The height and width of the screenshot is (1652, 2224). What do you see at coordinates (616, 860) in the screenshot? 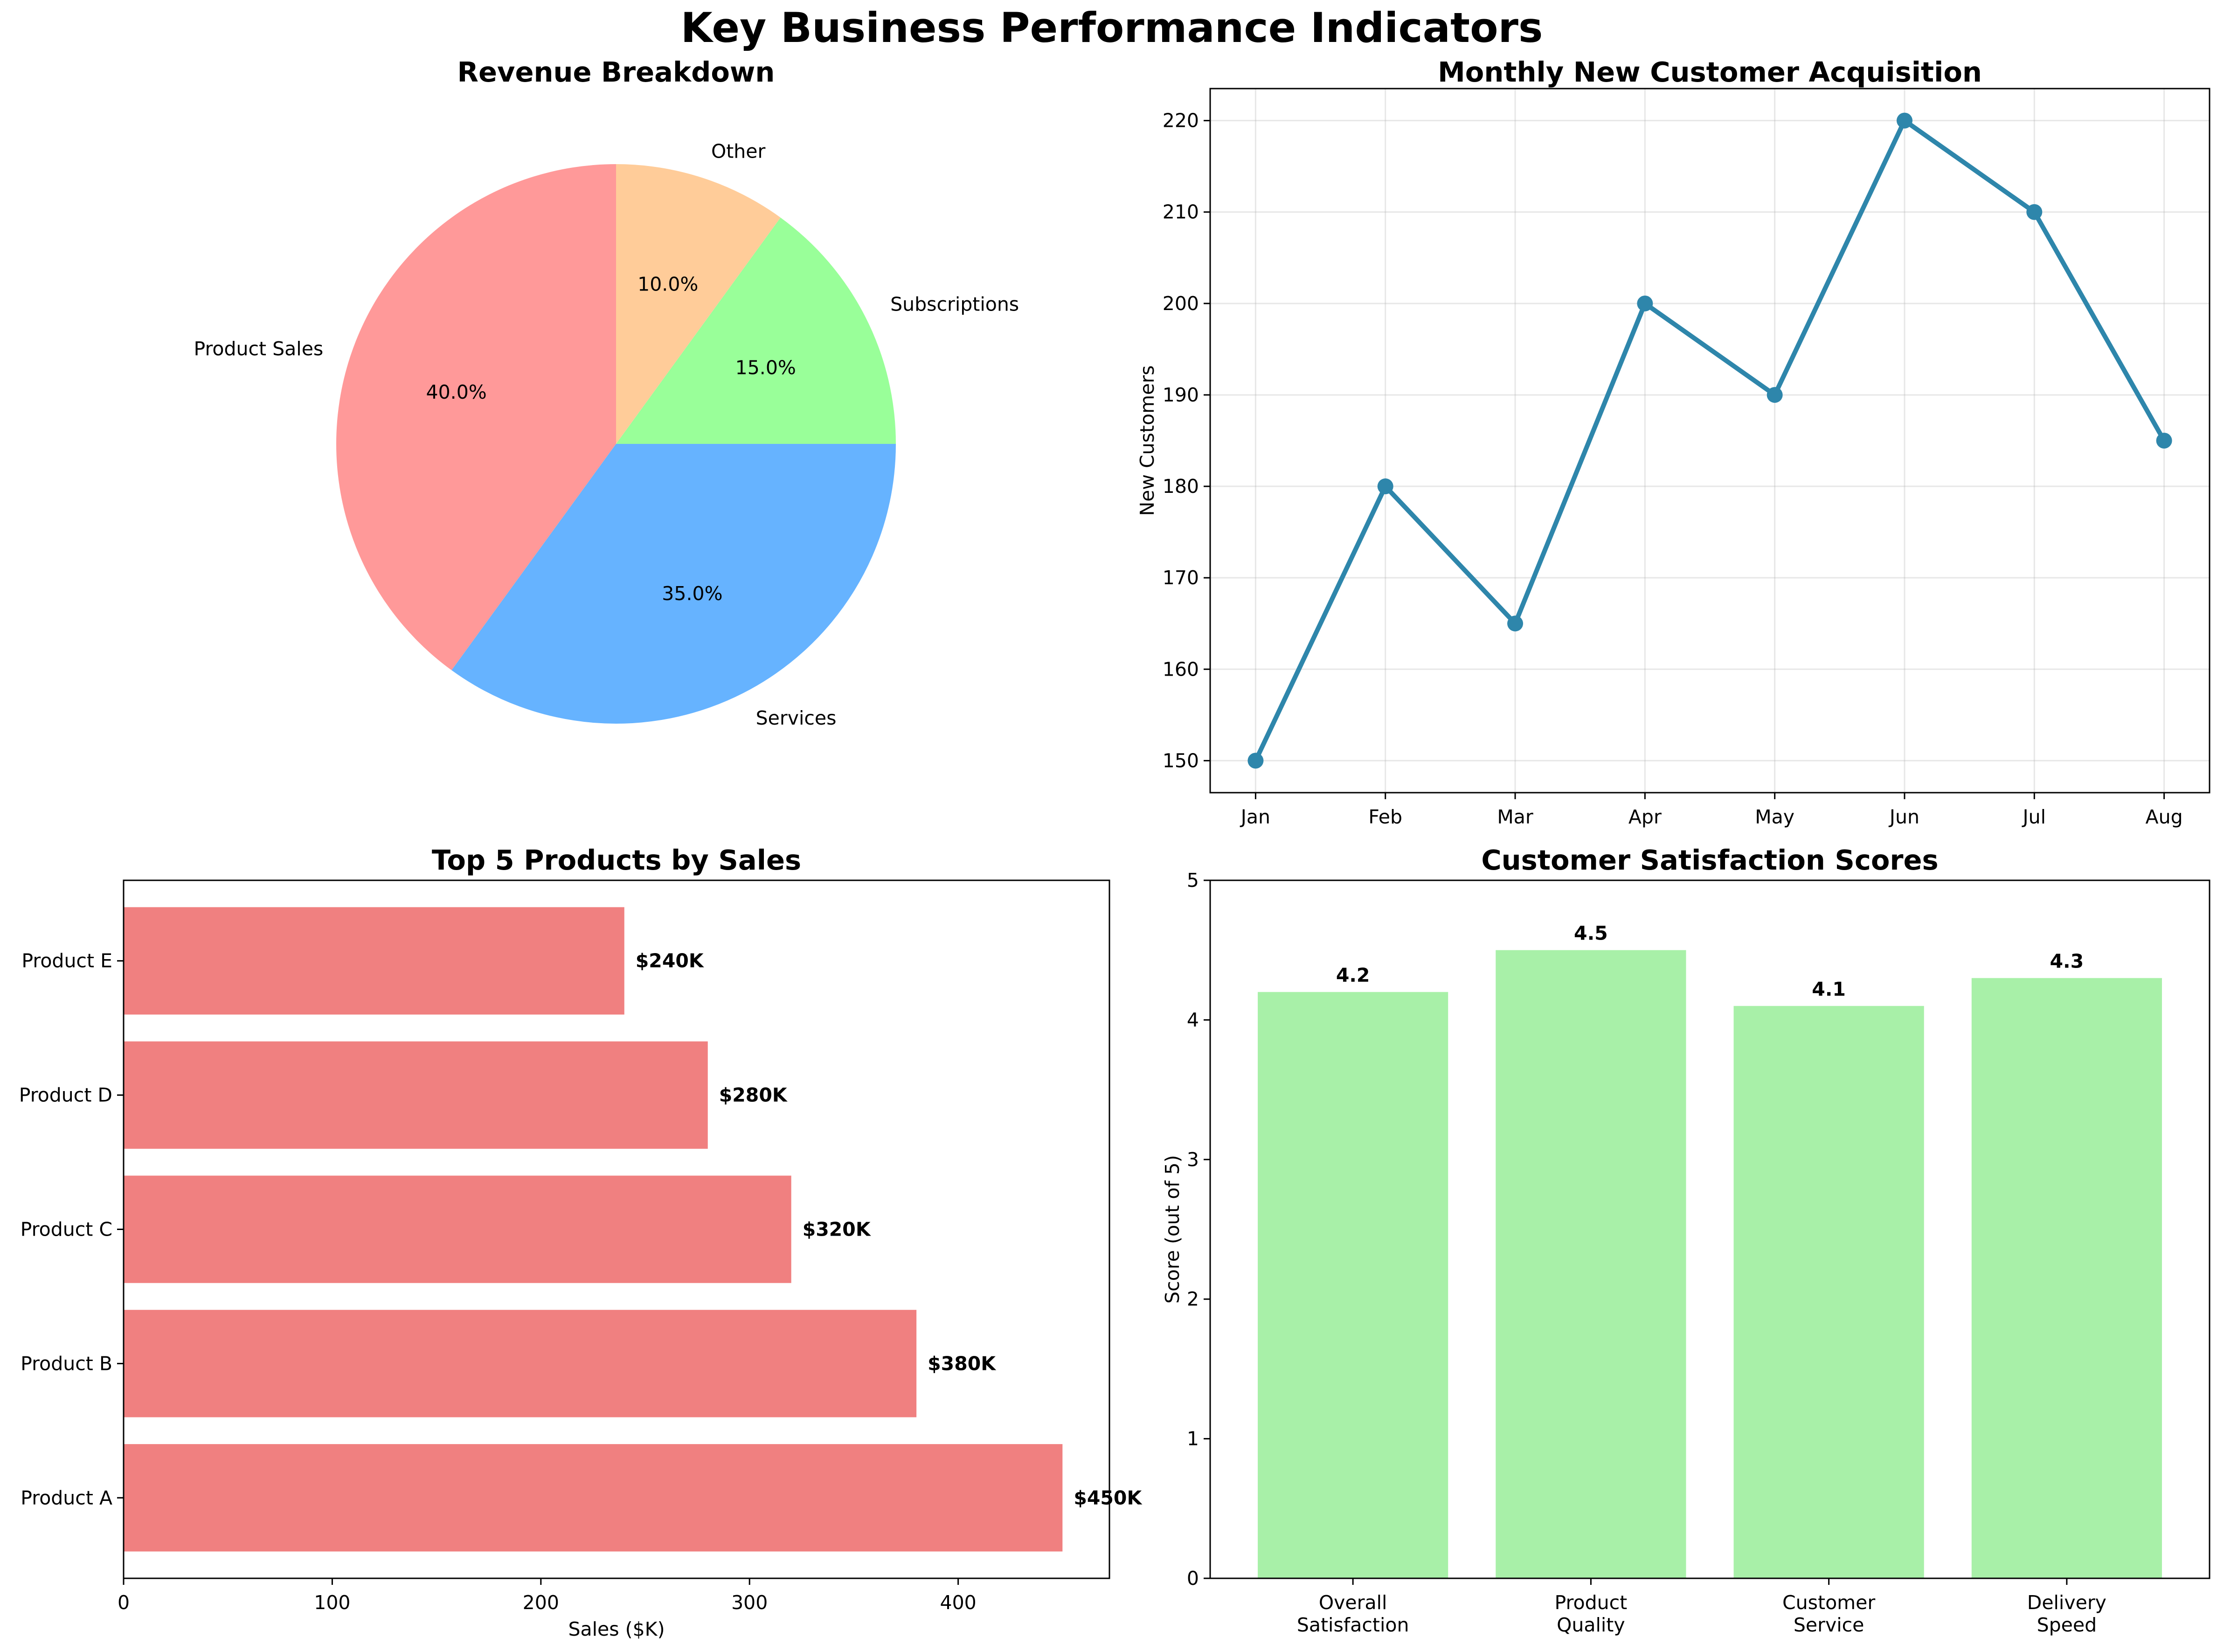
I see `hbar-title: Top 5 Products by Sales` at bounding box center [616, 860].